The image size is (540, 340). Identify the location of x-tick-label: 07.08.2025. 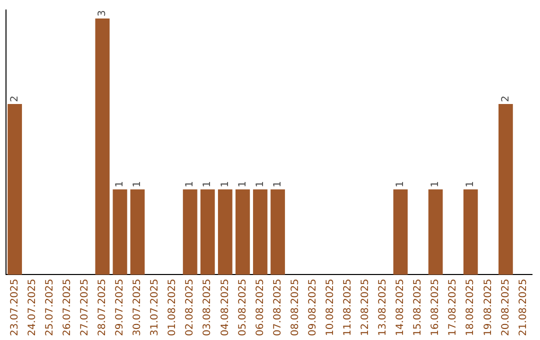
(278, 307).